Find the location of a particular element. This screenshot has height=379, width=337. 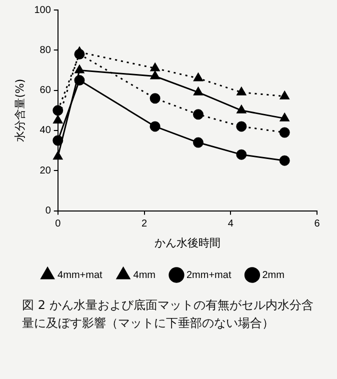

y-axis-title: 水分含量(%) is located at coordinates (19, 110).